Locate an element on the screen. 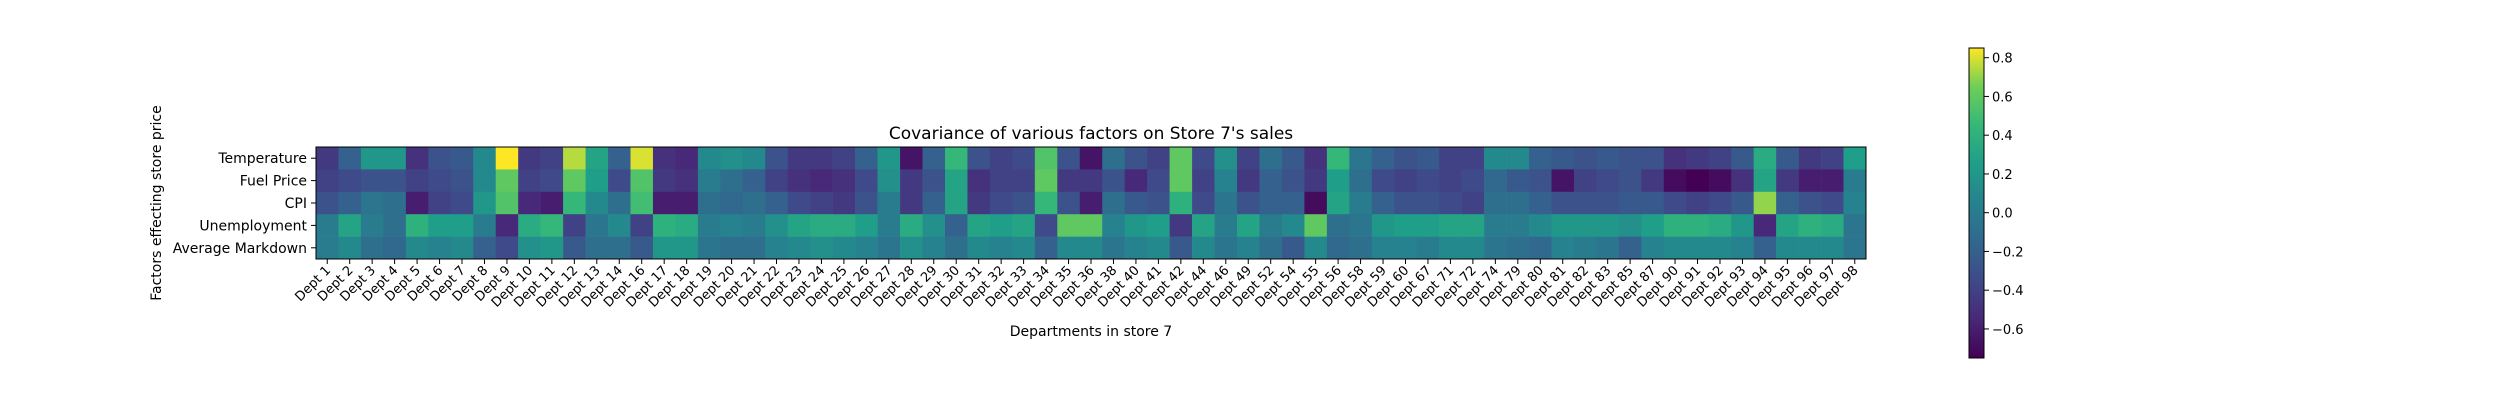 Image resolution: width=2500 pixels, height=405 pixels. colorbar-tick-label: 0.0 is located at coordinates (2002, 214).